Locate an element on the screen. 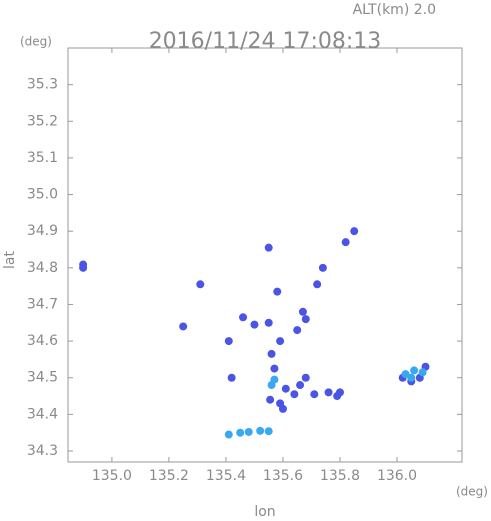 The image size is (491, 521). x-tick-label: 135.4 is located at coordinates (226, 476).